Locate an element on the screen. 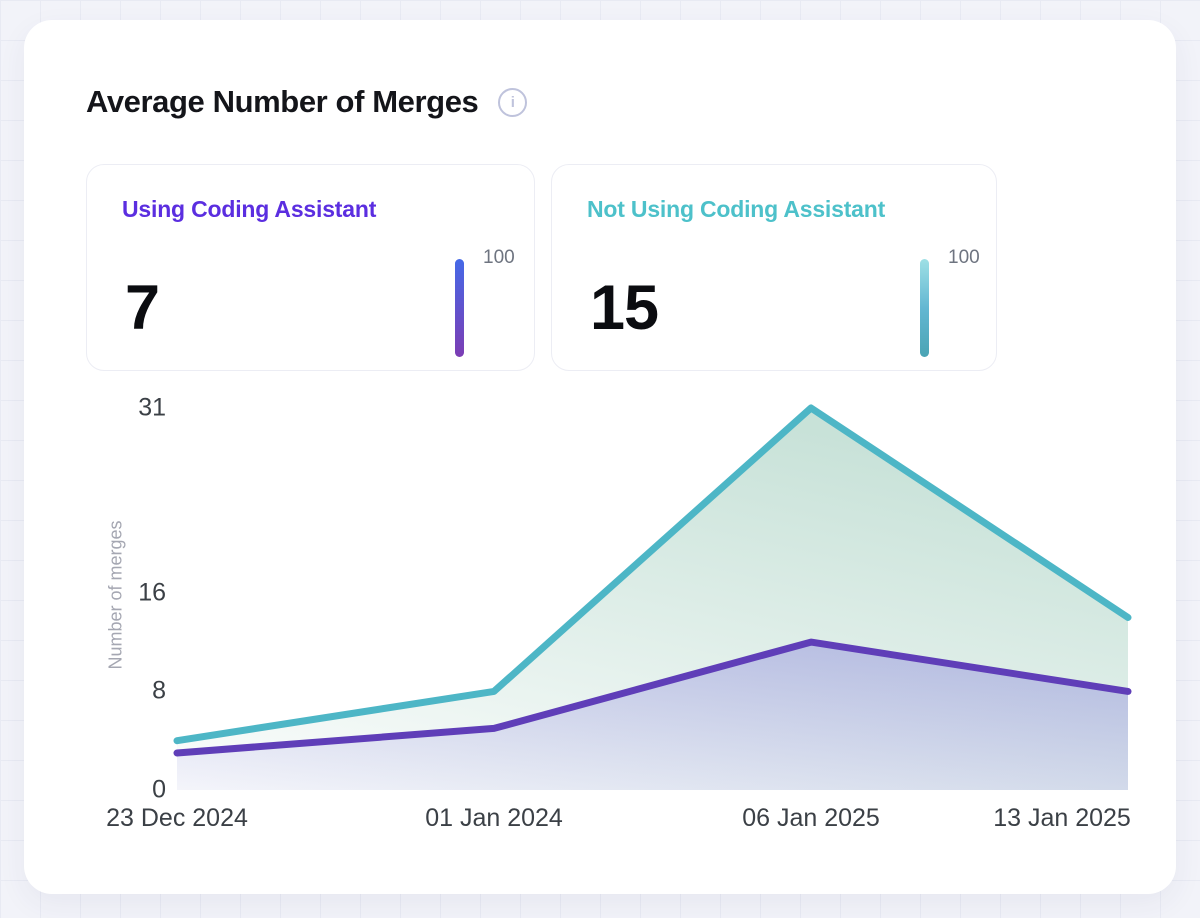  x-axis-label: 23 Dec 2024 is located at coordinates (177, 818).